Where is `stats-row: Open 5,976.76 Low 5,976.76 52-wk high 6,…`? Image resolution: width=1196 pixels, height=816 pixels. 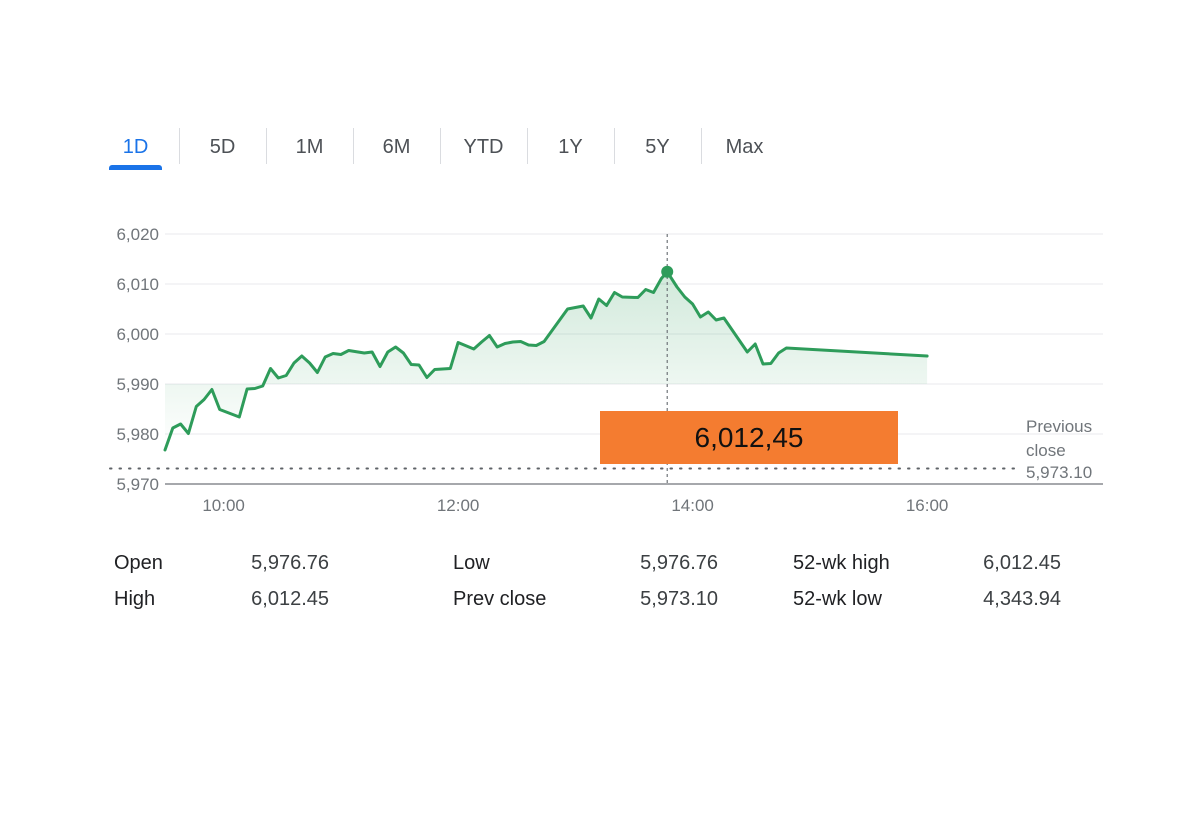 stats-row: Open 5,976.76 Low 5,976.76 52-wk high 6,… is located at coordinates (594, 568).